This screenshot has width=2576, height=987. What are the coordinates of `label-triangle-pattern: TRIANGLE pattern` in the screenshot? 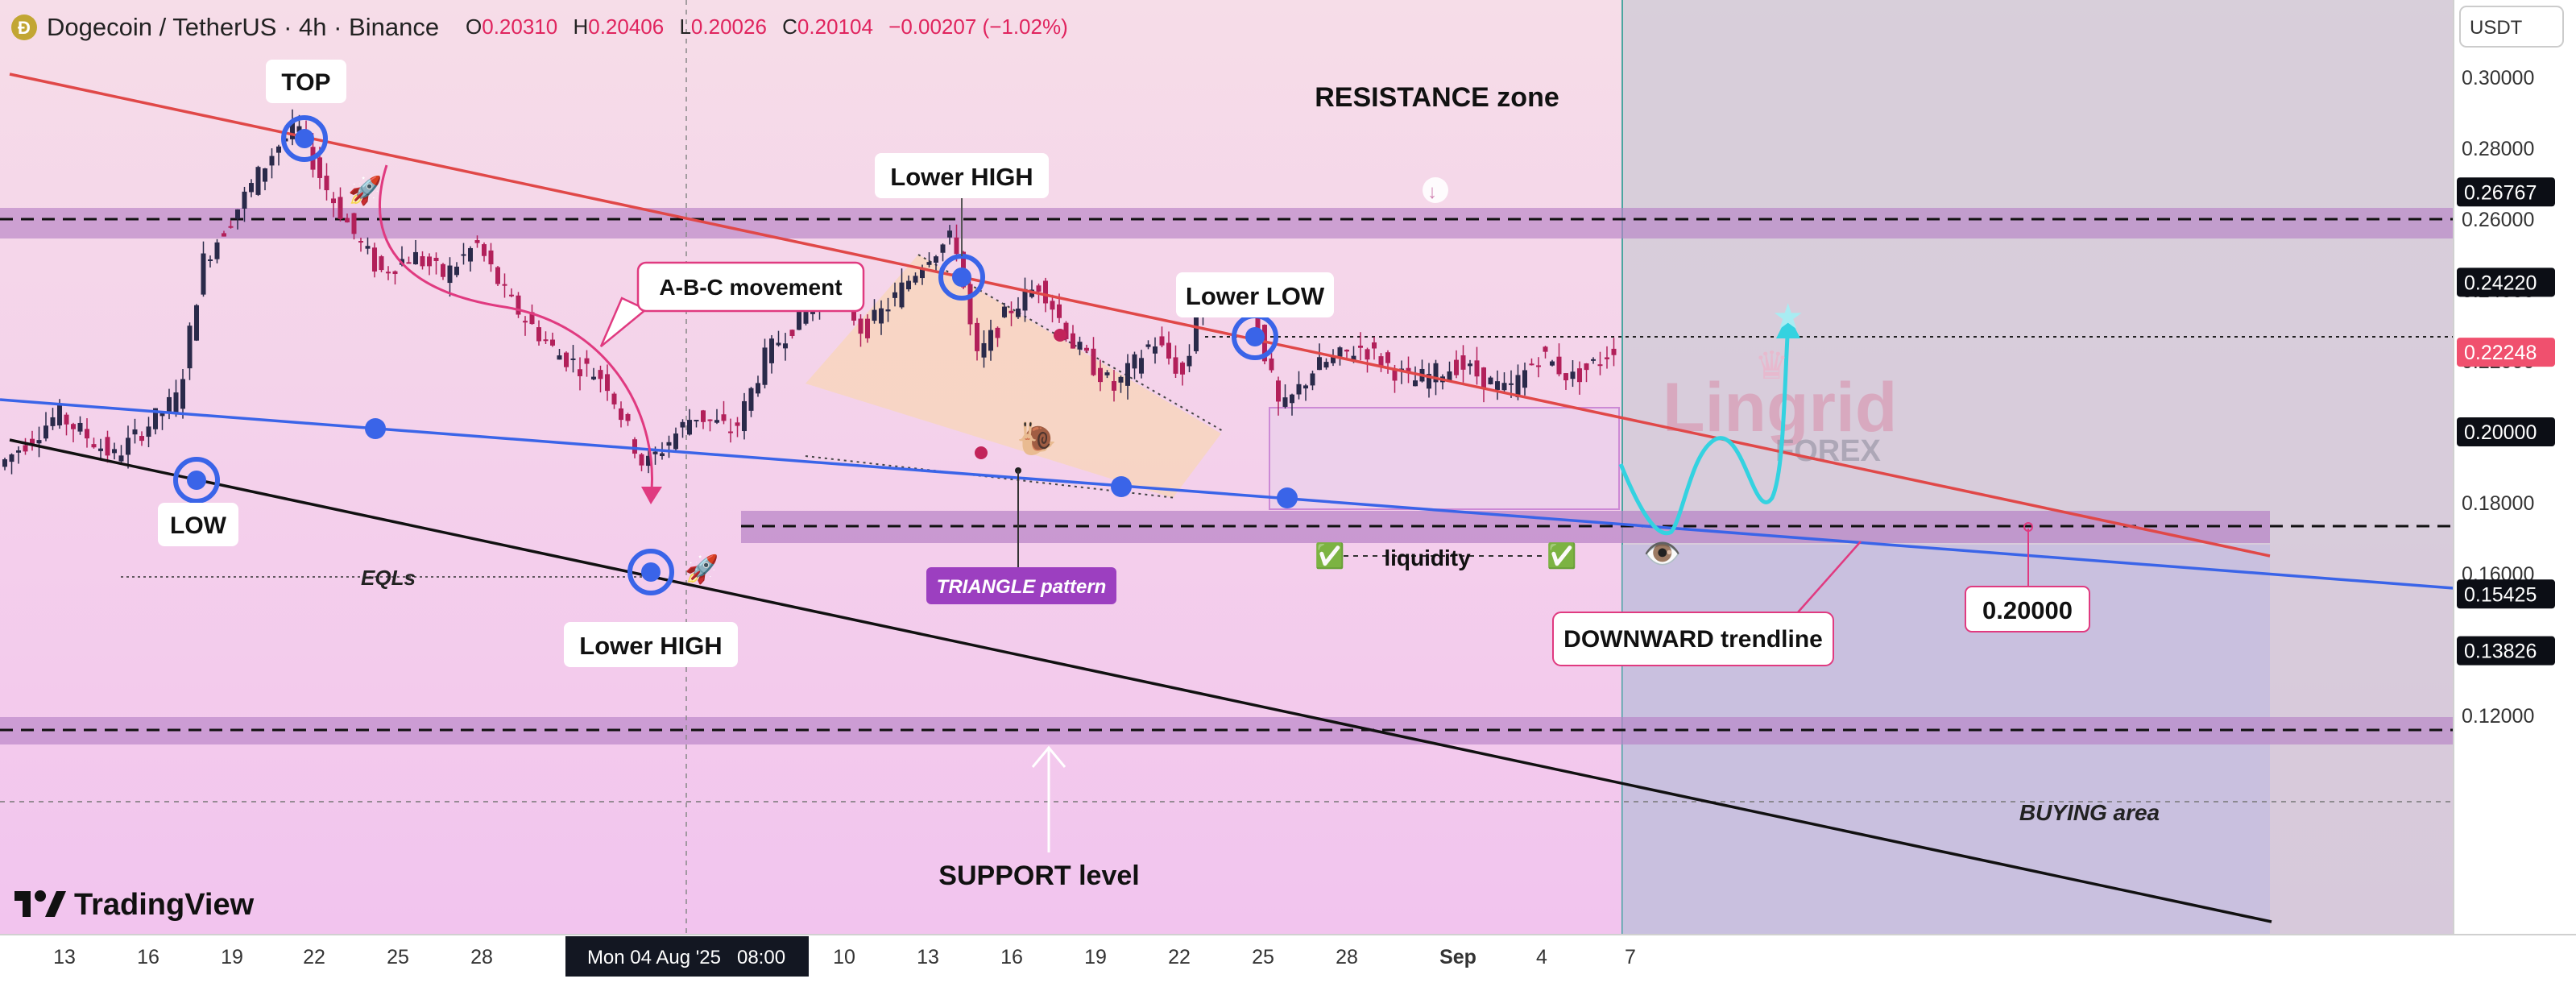 It's located at (1021, 537).